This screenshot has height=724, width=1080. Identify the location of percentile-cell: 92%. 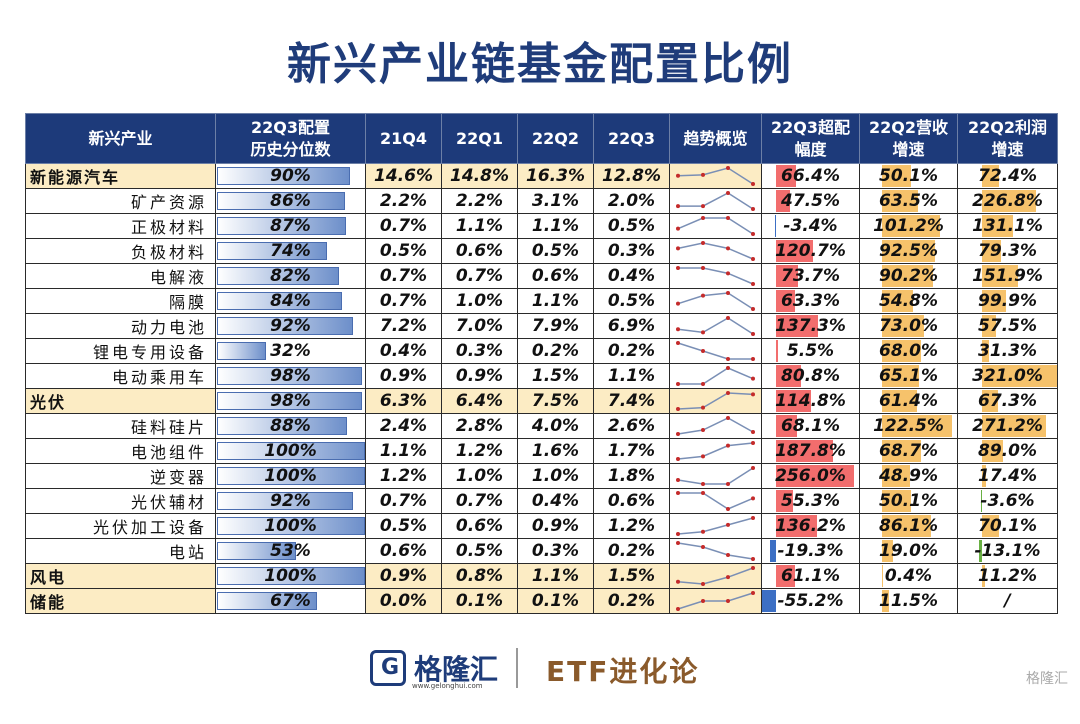
(290, 501).